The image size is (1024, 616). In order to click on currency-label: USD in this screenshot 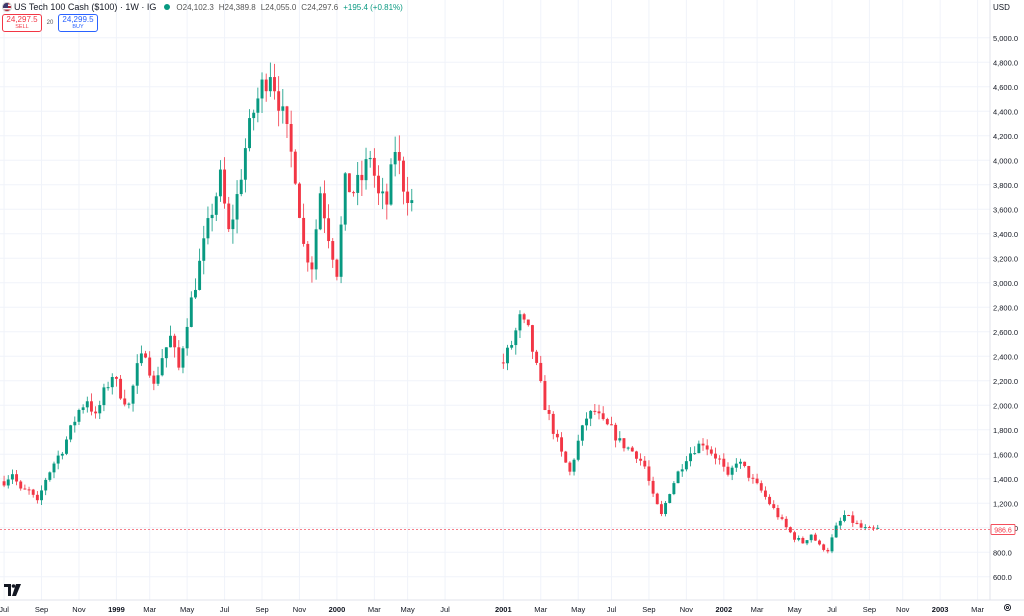, I will do `click(1001, 7)`.